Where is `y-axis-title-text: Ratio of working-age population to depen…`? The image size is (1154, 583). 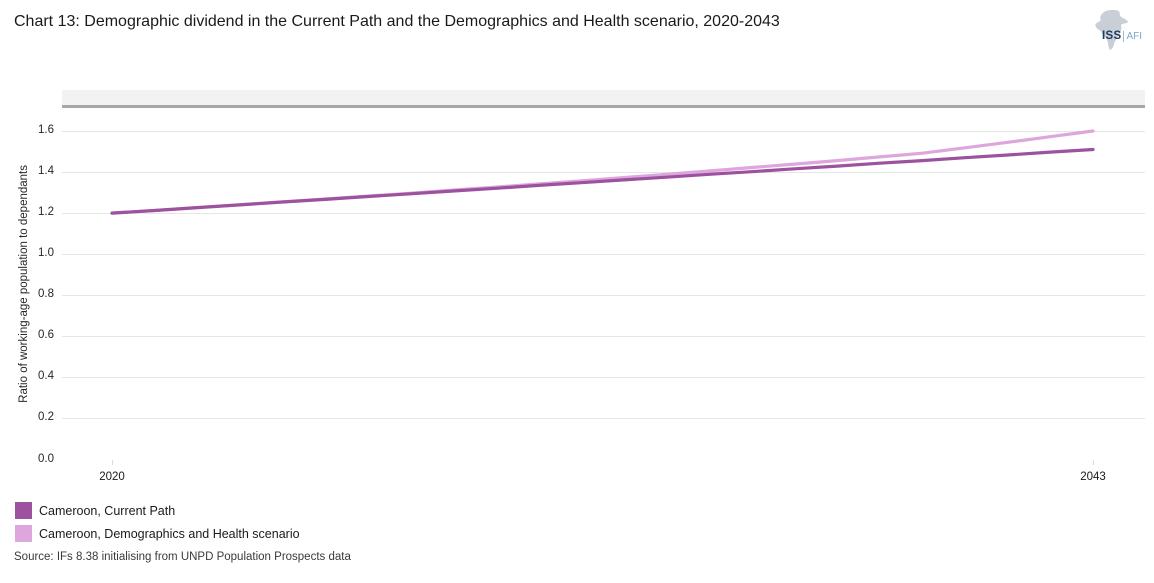
y-axis-title-text: Ratio of working-age population to depen… is located at coordinates (24, 284).